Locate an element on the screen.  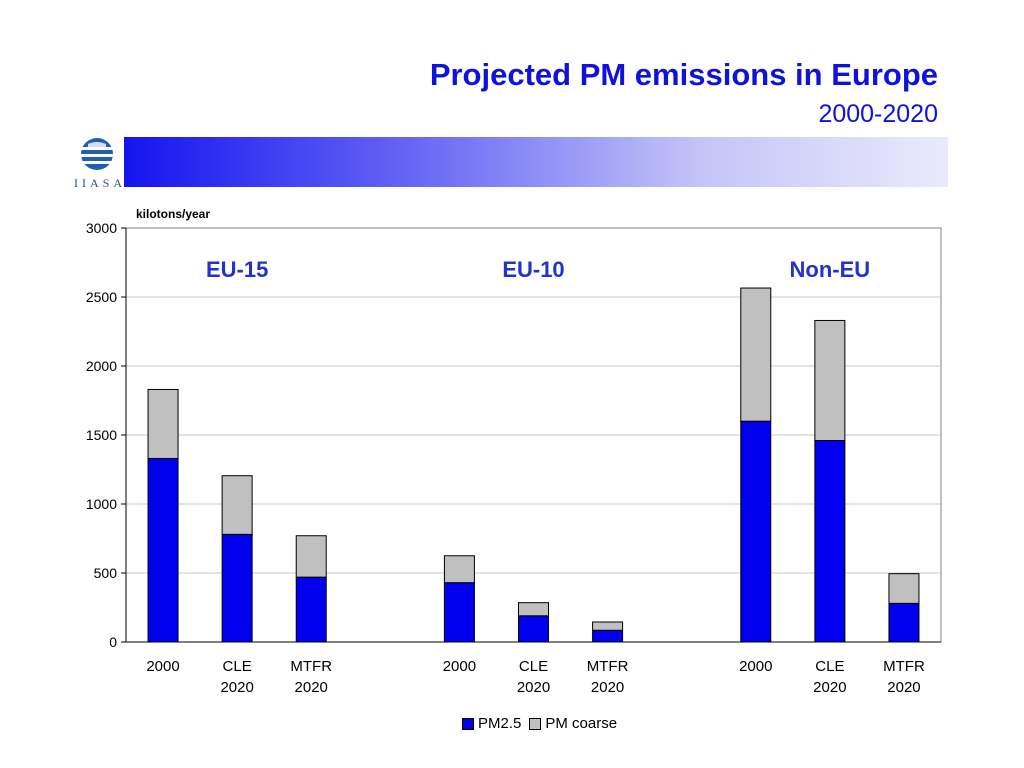
logo-text: IIASA is located at coordinates (100, 183).